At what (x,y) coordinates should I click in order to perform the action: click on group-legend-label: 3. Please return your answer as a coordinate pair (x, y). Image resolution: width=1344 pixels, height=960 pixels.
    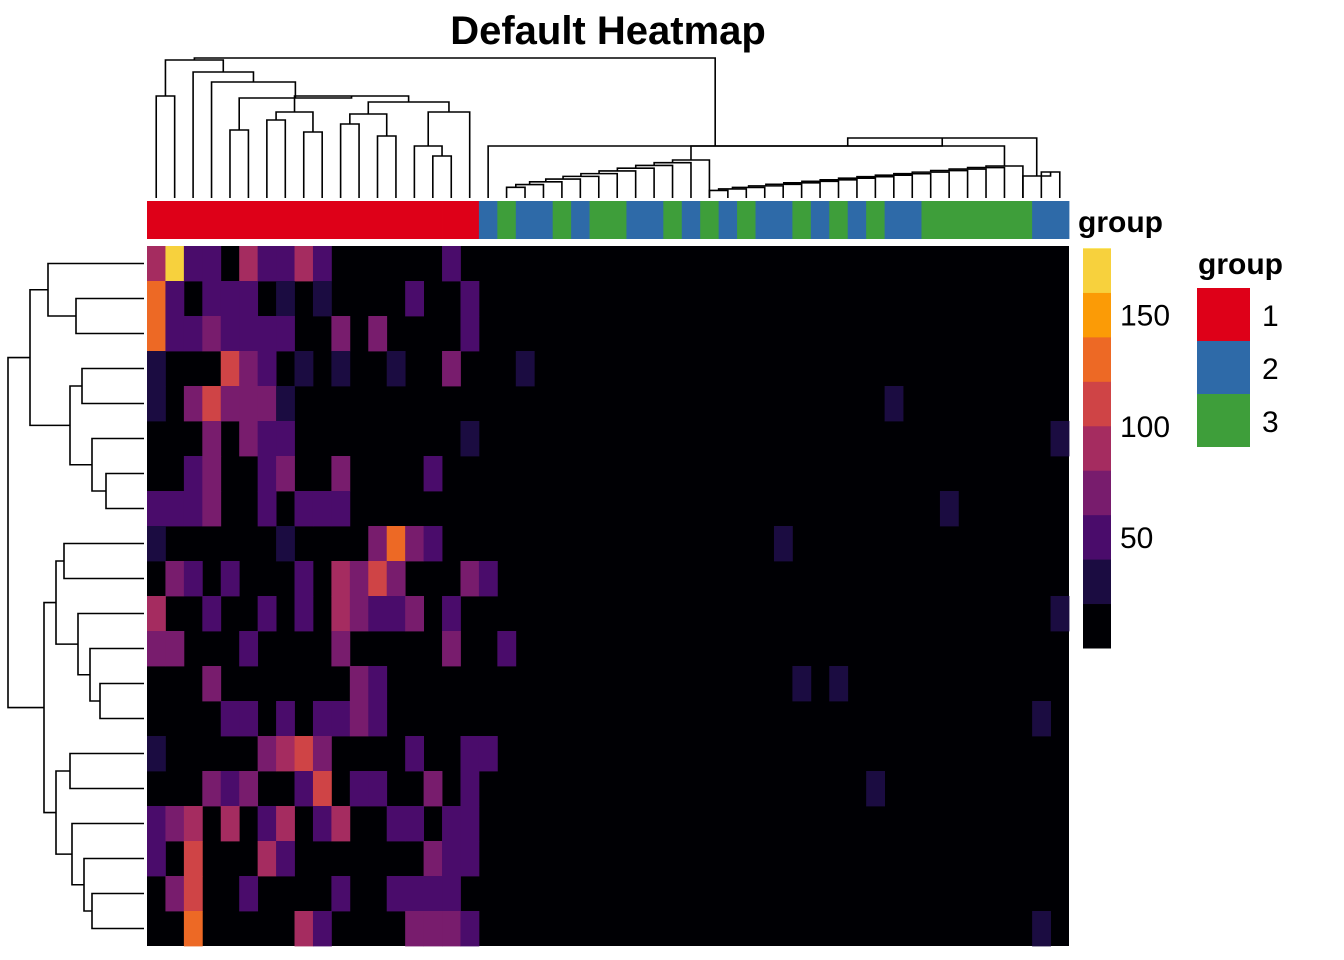
    Looking at the image, I should click on (1270, 422).